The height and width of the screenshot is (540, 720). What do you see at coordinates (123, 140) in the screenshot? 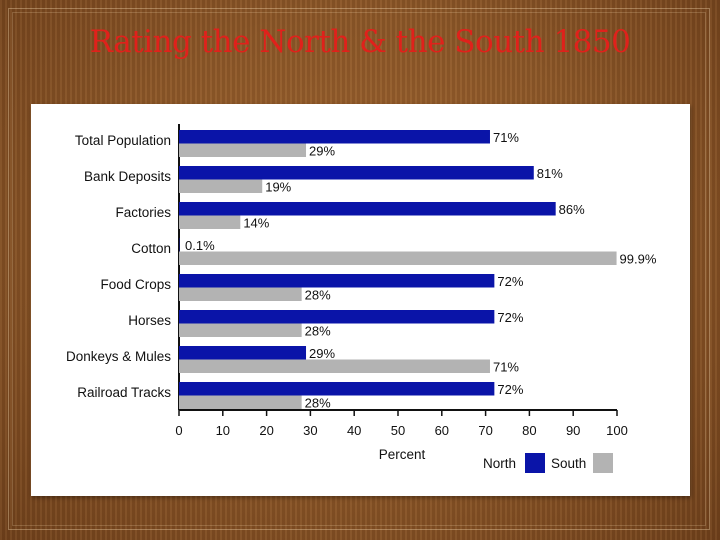
I see `category-label: Total Population` at bounding box center [123, 140].